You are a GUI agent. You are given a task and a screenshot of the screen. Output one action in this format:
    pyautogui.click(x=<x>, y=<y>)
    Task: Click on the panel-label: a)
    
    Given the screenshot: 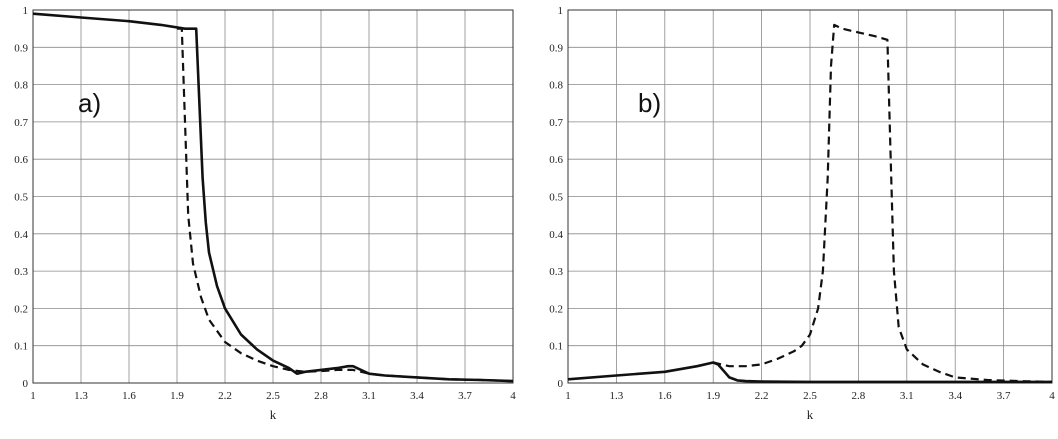 What is the action you would take?
    pyautogui.click(x=89, y=103)
    